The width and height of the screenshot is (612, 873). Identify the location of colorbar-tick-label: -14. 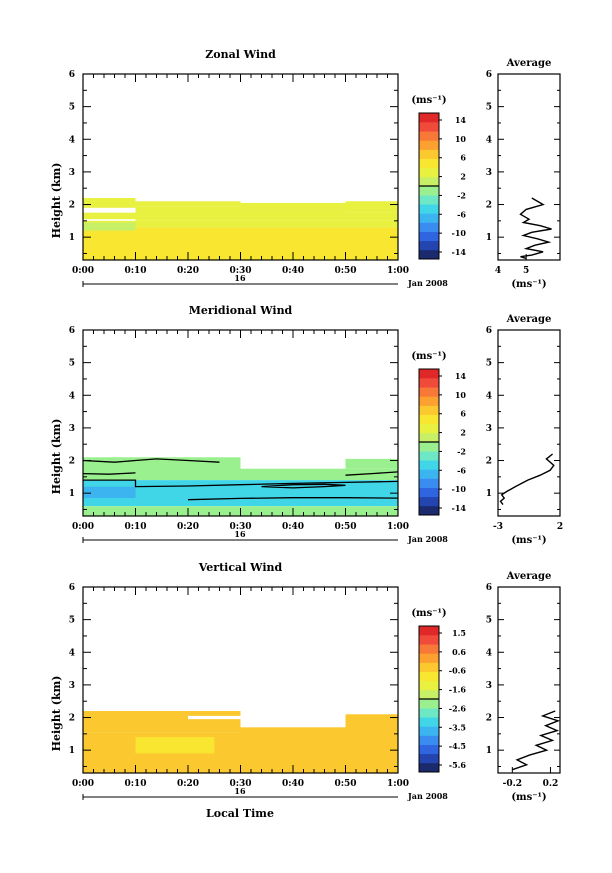
(459, 252).